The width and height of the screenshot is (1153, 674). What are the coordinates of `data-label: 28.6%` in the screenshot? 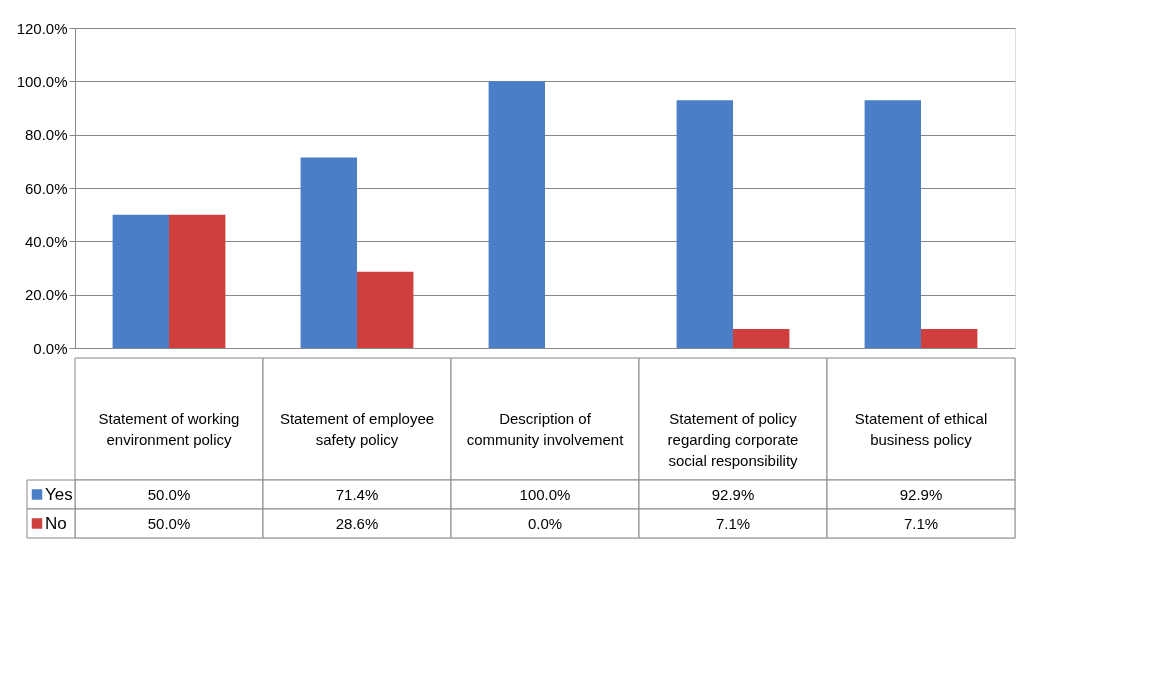 It's located at (357, 523).